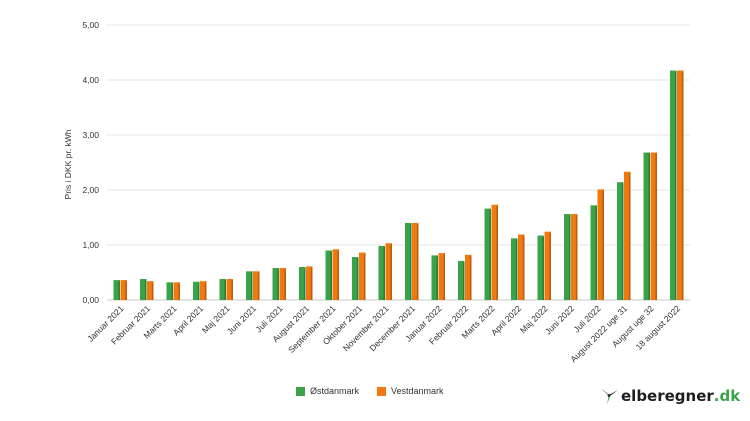  Describe the element at coordinates (417, 391) in the screenshot. I see `legend-label-vestdanmark: Vestdanmark` at that location.